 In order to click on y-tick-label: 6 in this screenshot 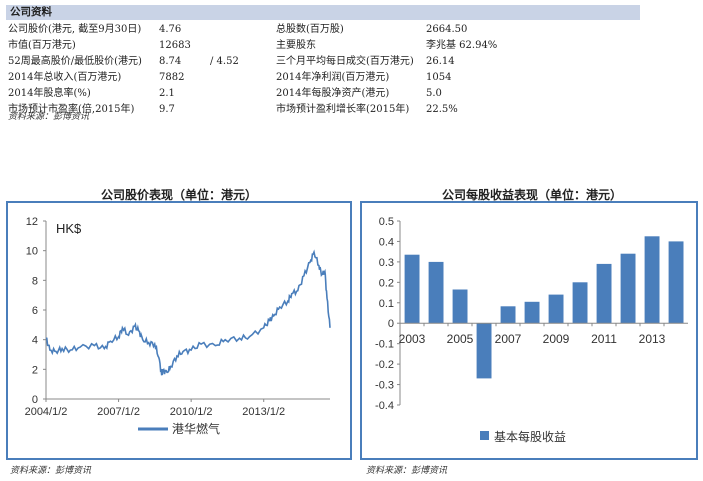, I will do `click(35, 311)`.